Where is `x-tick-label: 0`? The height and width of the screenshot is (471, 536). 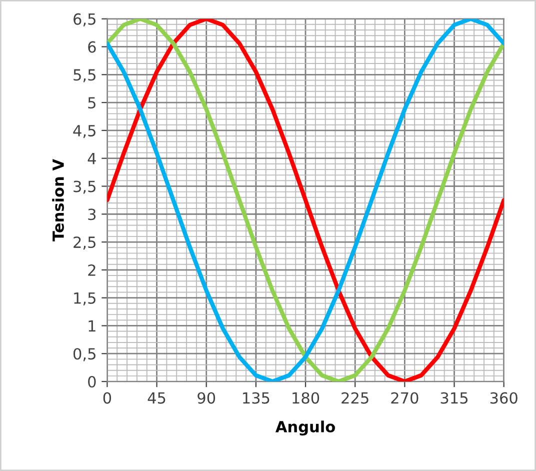 x-tick-label: 0 is located at coordinates (107, 398).